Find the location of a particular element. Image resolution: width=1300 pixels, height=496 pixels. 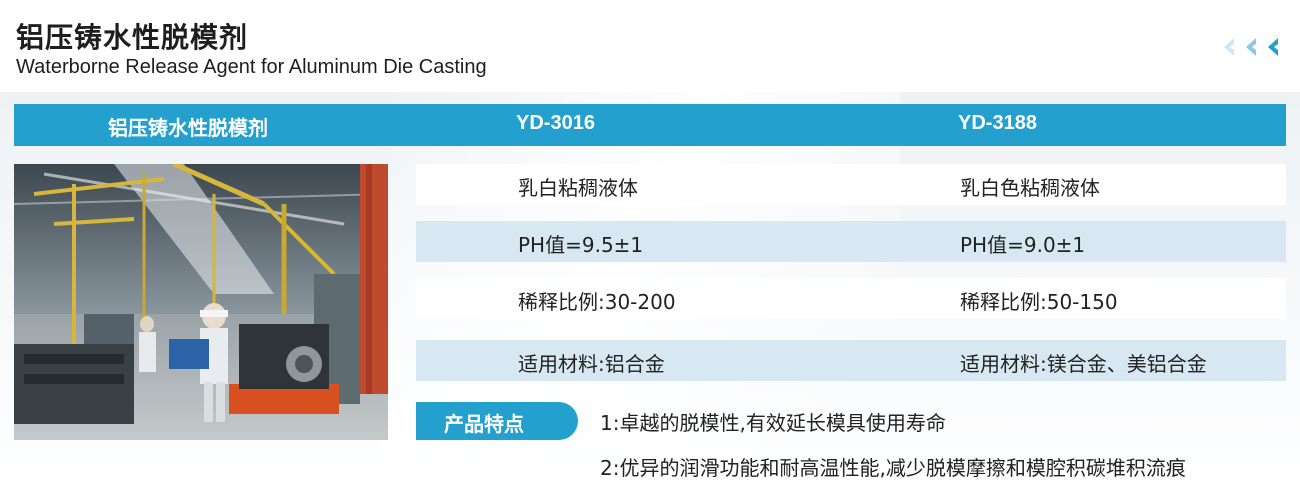

header-yd-3016: YD-3016 is located at coordinates (555, 123).